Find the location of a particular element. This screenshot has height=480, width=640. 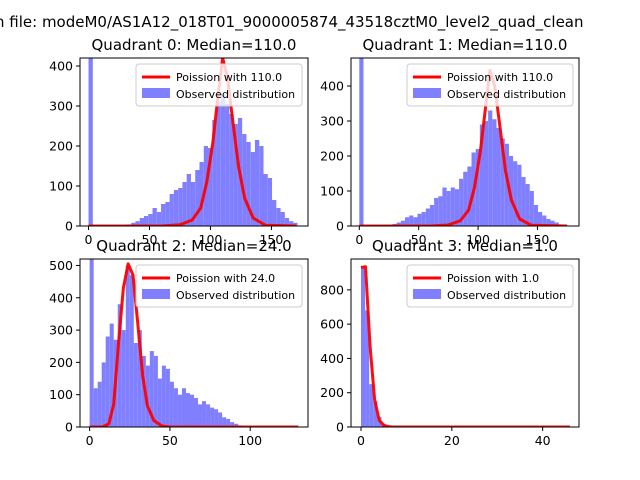

legend-label: Poission with 1.0 is located at coordinates (493, 278).